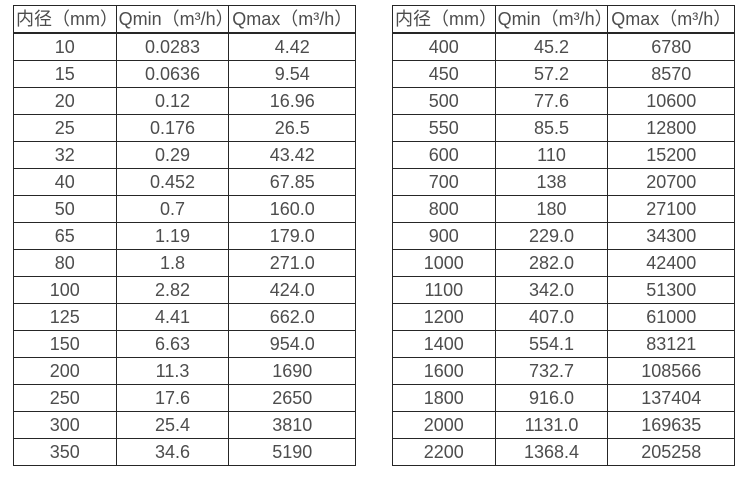 Image resolution: width=750 pixels, height=483 pixels. Describe the element at coordinates (172, 452) in the screenshot. I see `table-cell: 34.6` at that location.